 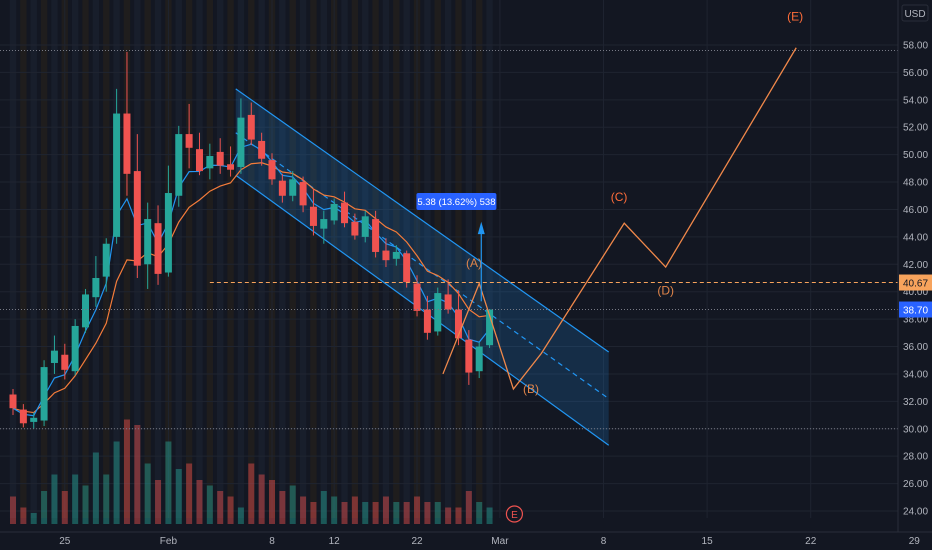 I want to click on wave-label: (E), so click(x=795, y=16).